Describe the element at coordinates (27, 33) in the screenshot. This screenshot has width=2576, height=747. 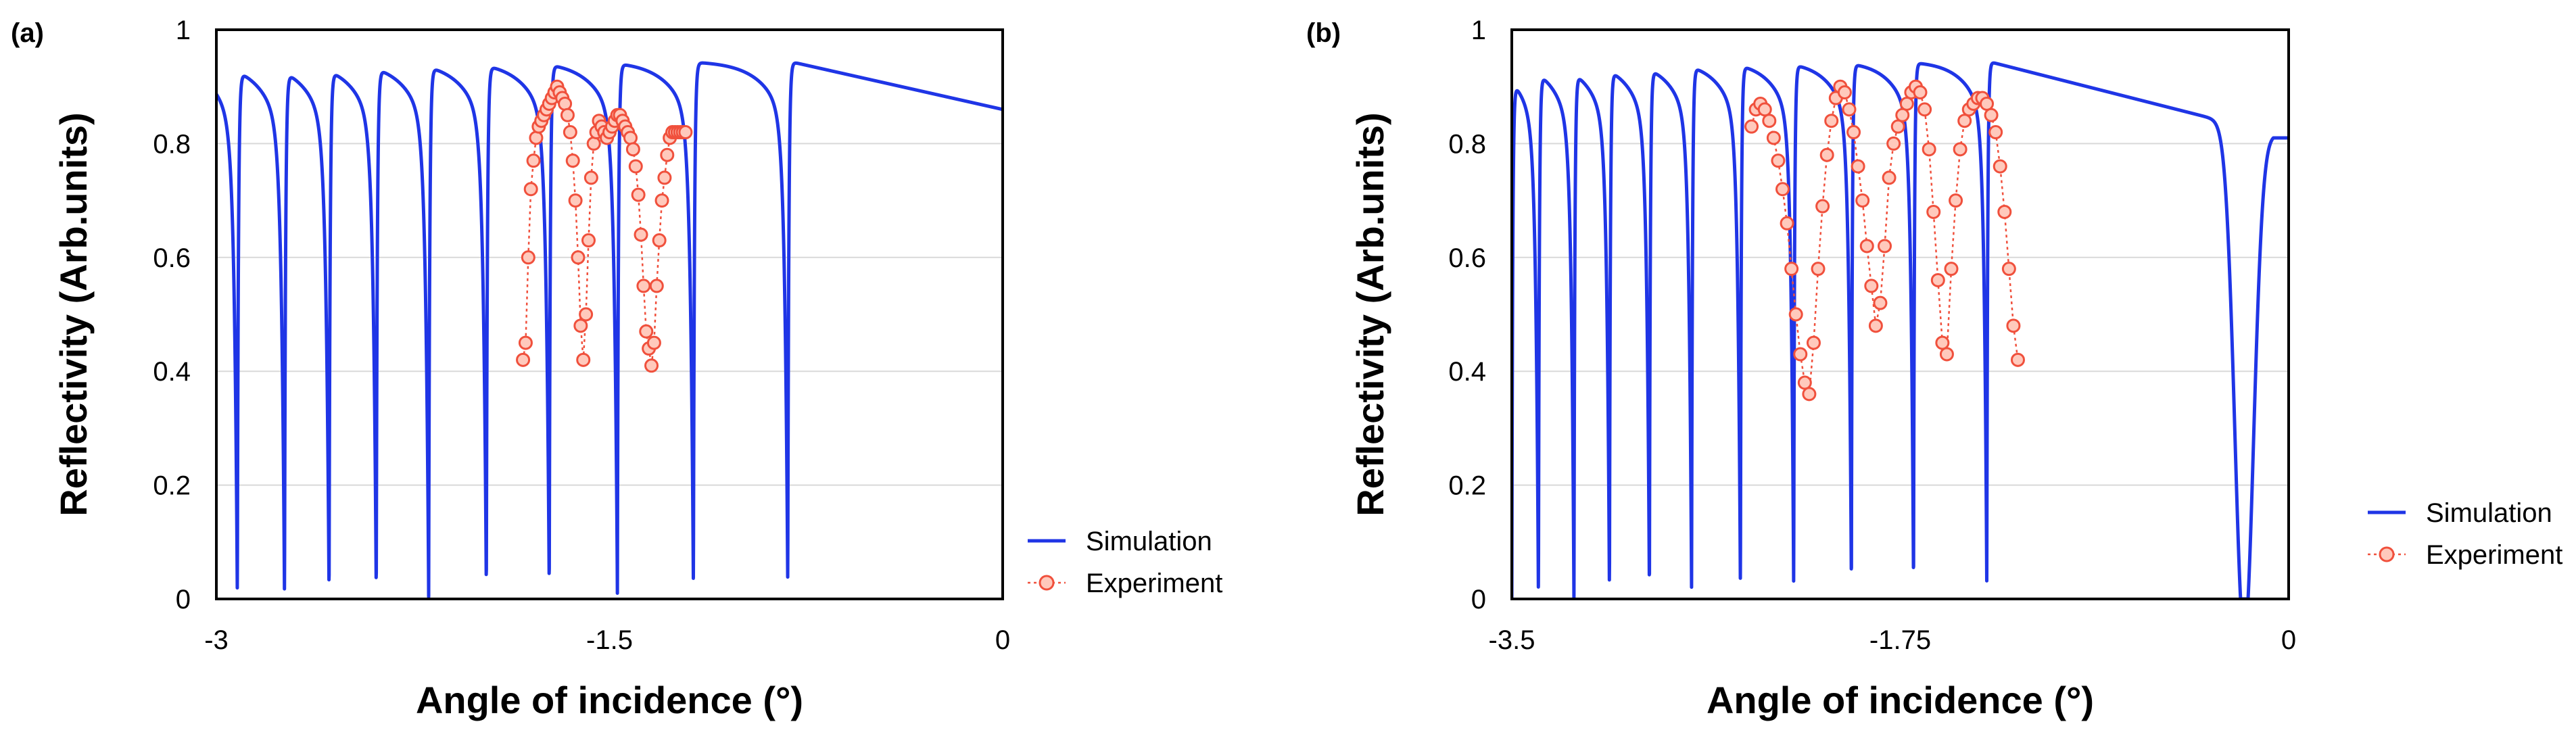
I see `panel-label: (a)` at that location.